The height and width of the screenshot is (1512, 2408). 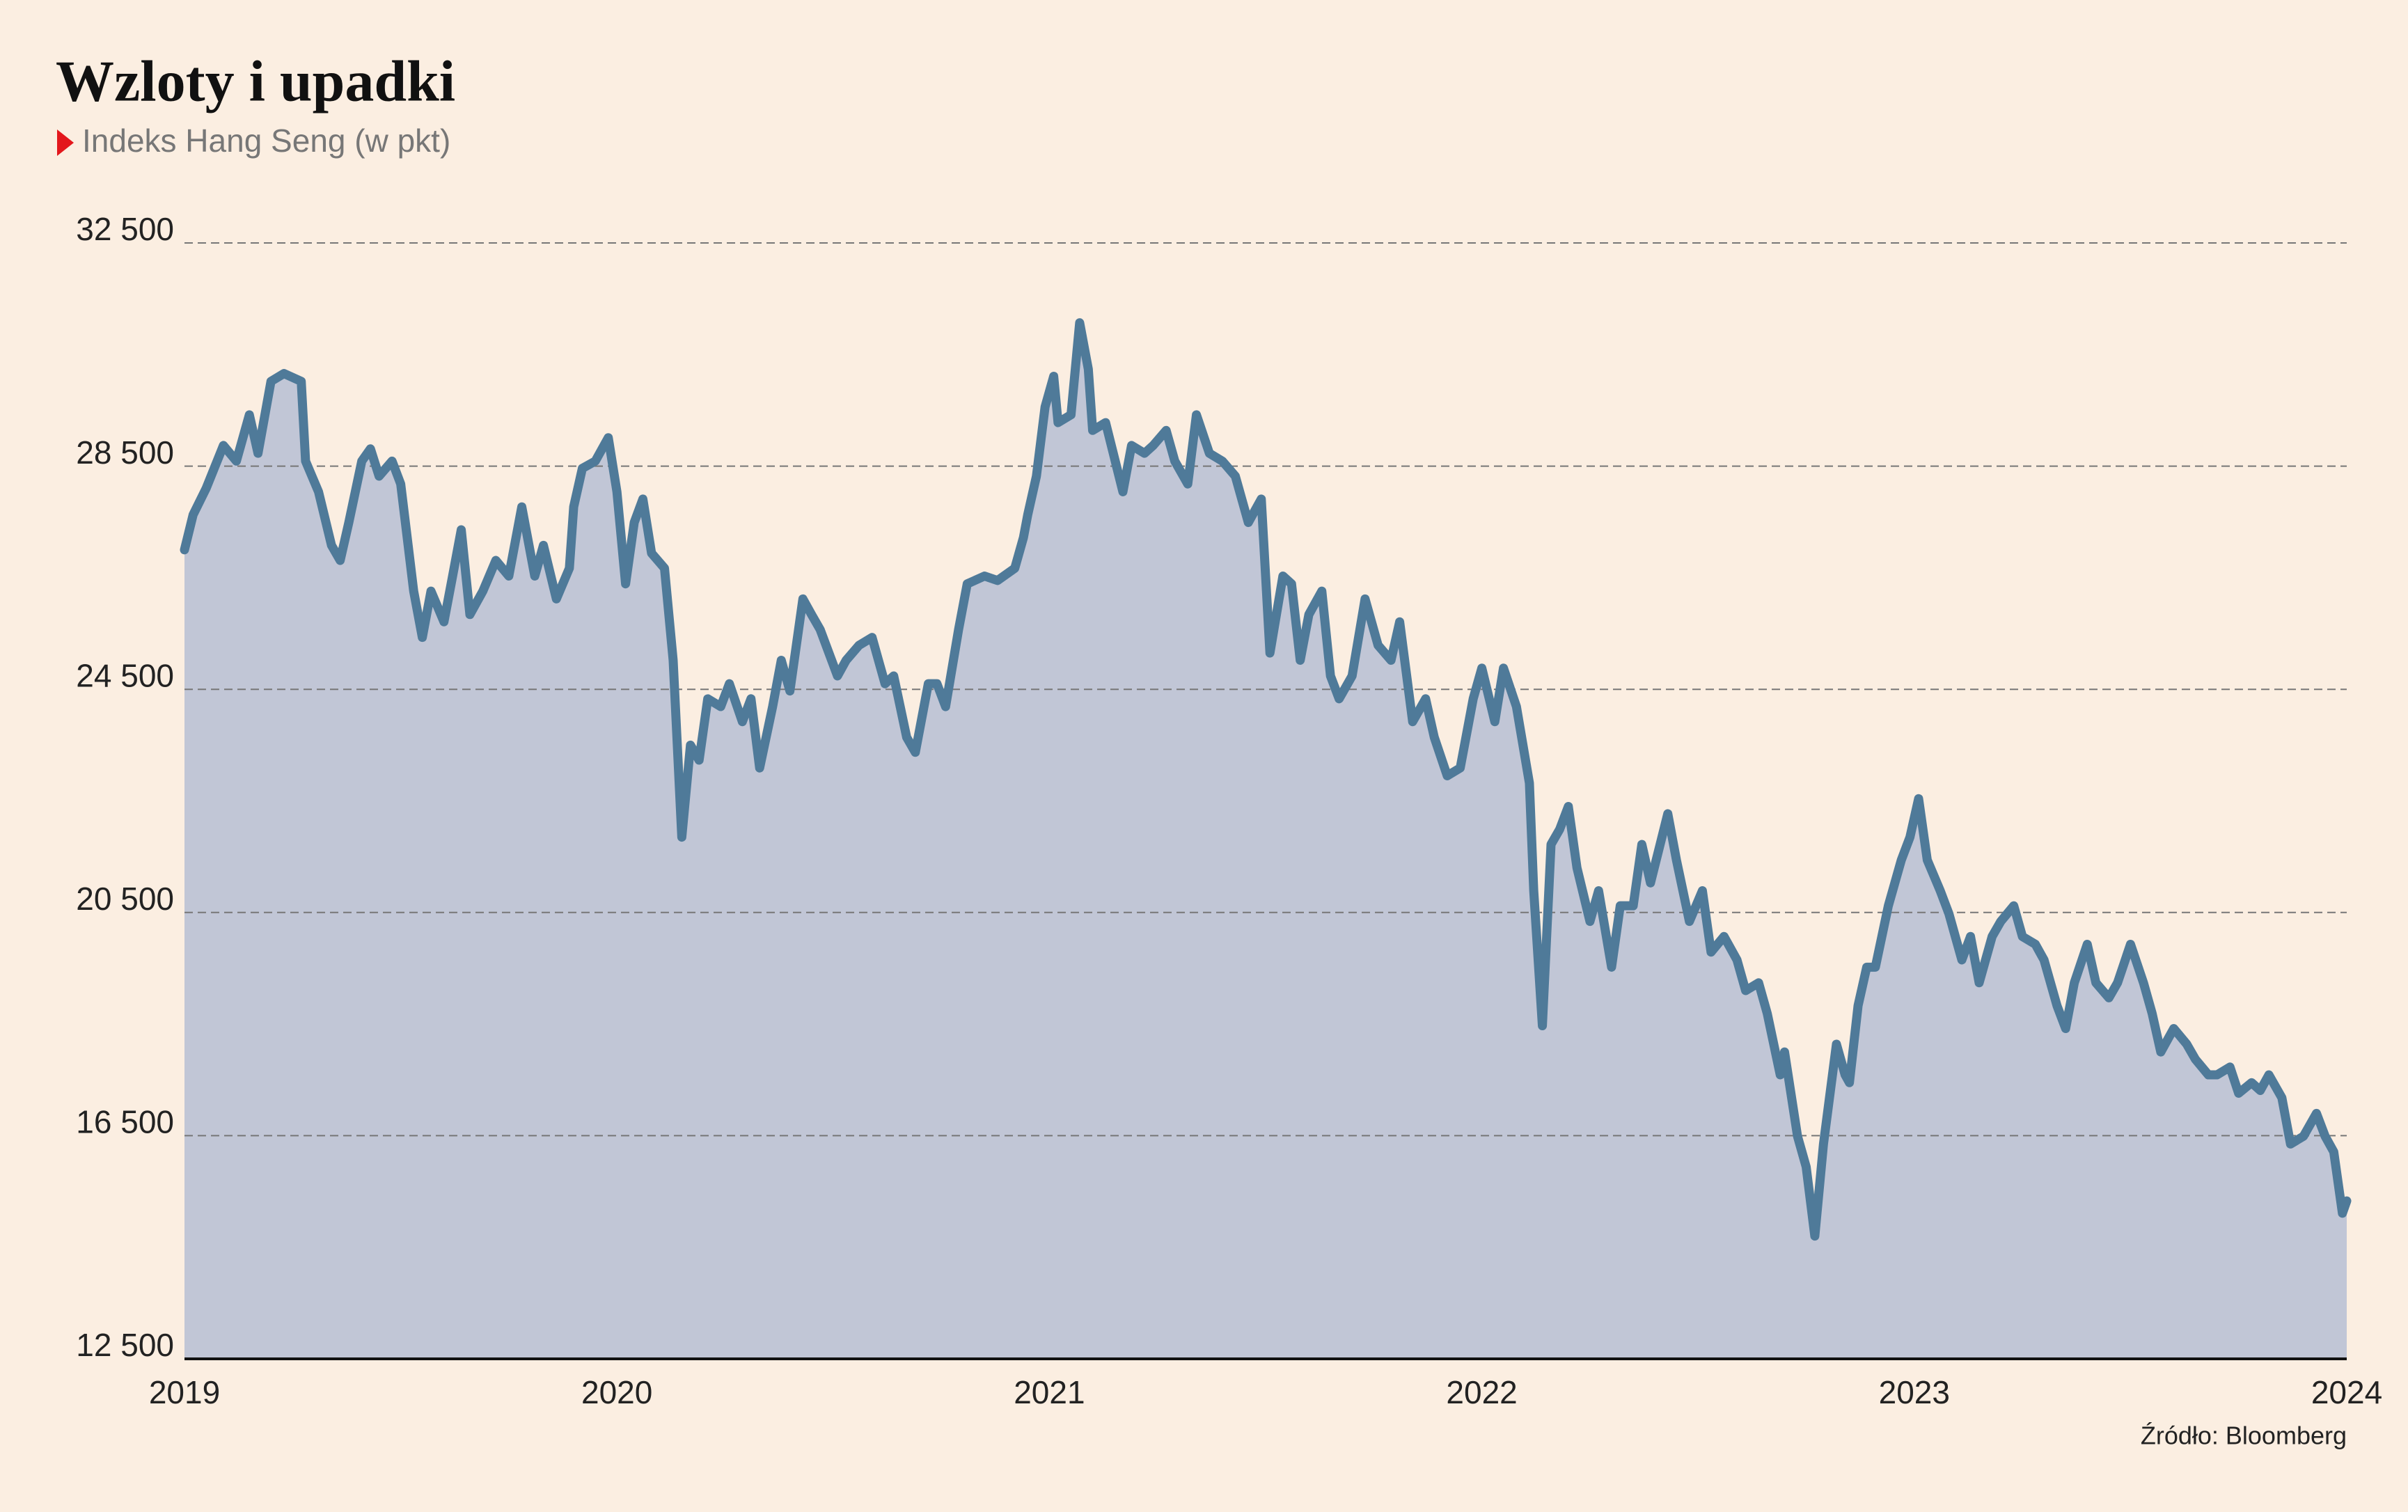 I want to click on y-tick-label: 20 500, so click(x=125, y=899).